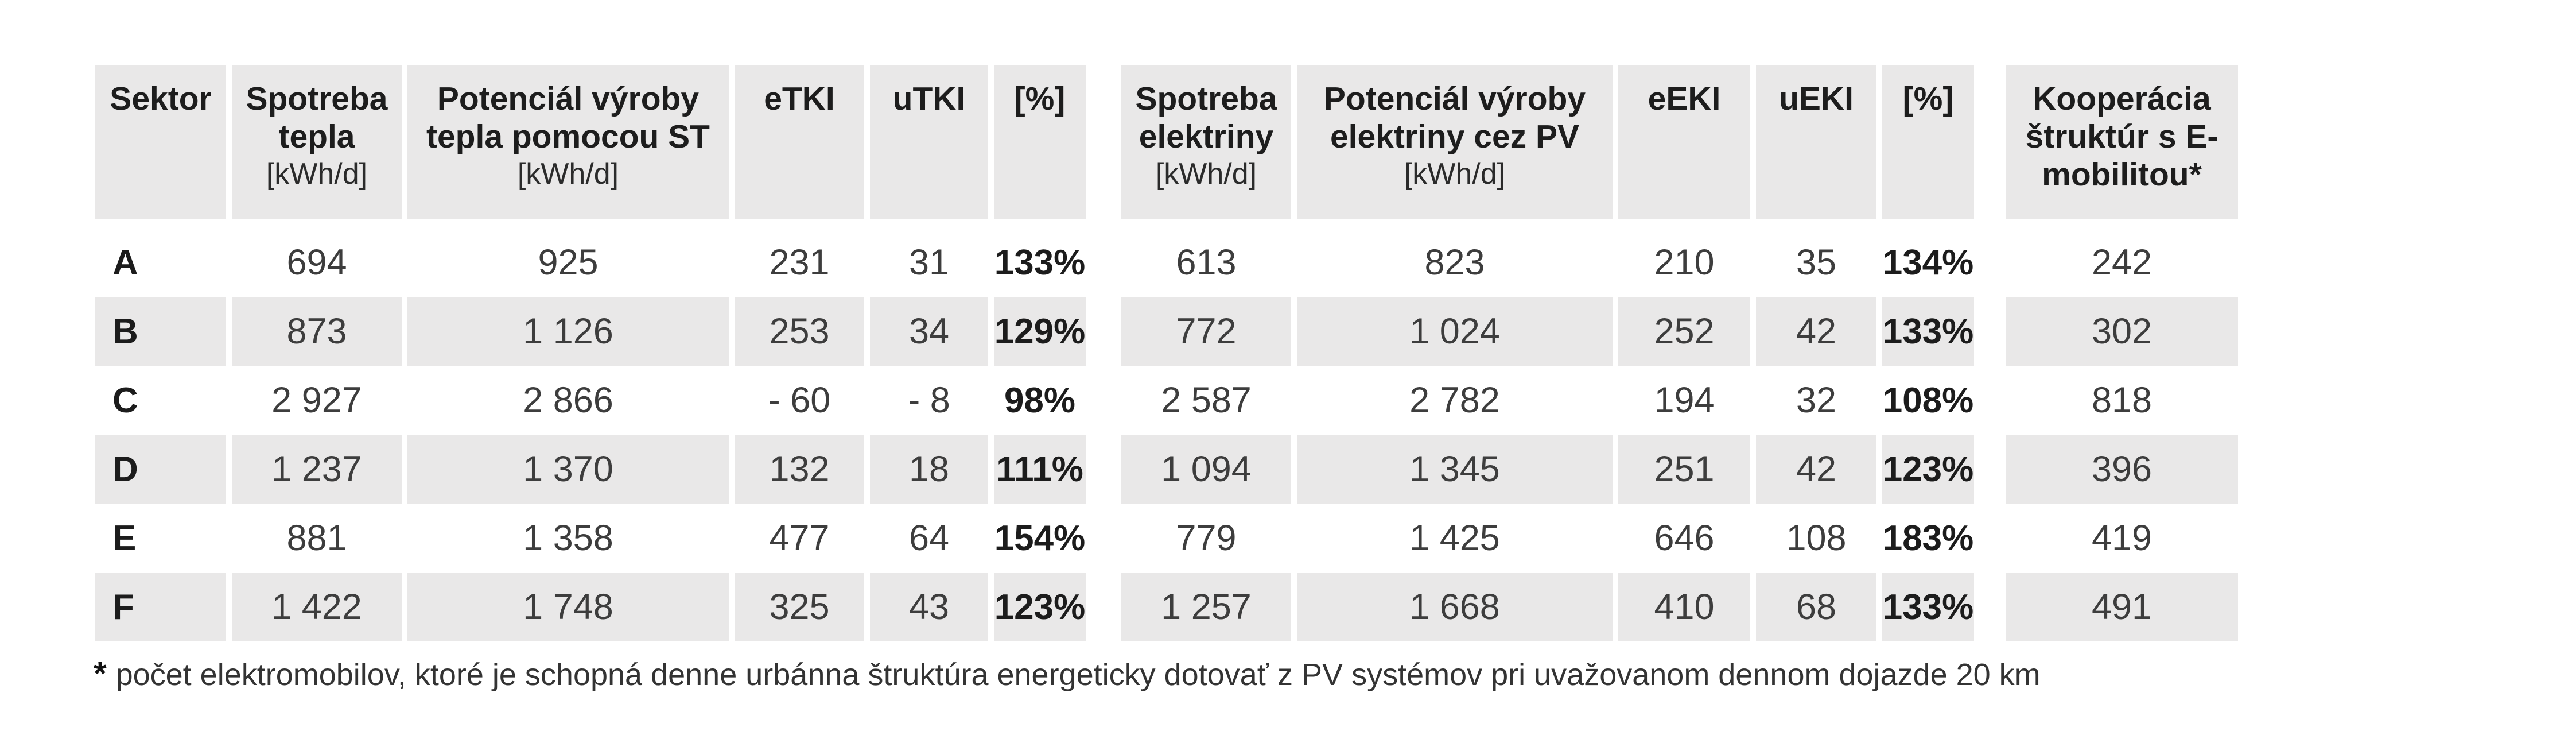  Describe the element at coordinates (160, 607) in the screenshot. I see `cell-sektor: F` at that location.